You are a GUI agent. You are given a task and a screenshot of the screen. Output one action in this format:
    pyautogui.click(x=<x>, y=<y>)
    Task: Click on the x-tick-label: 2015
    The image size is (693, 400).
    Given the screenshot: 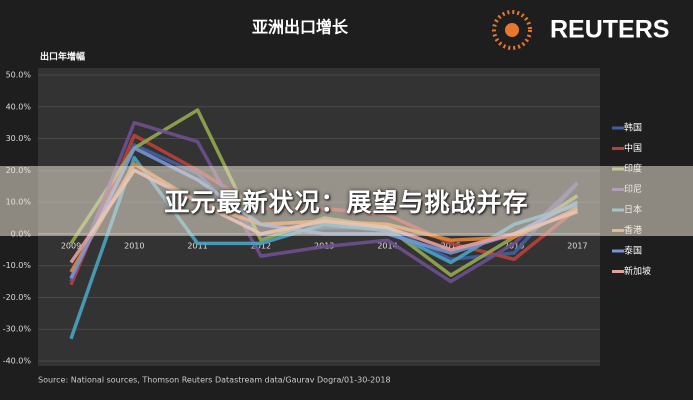 What is the action you would take?
    pyautogui.click(x=451, y=245)
    